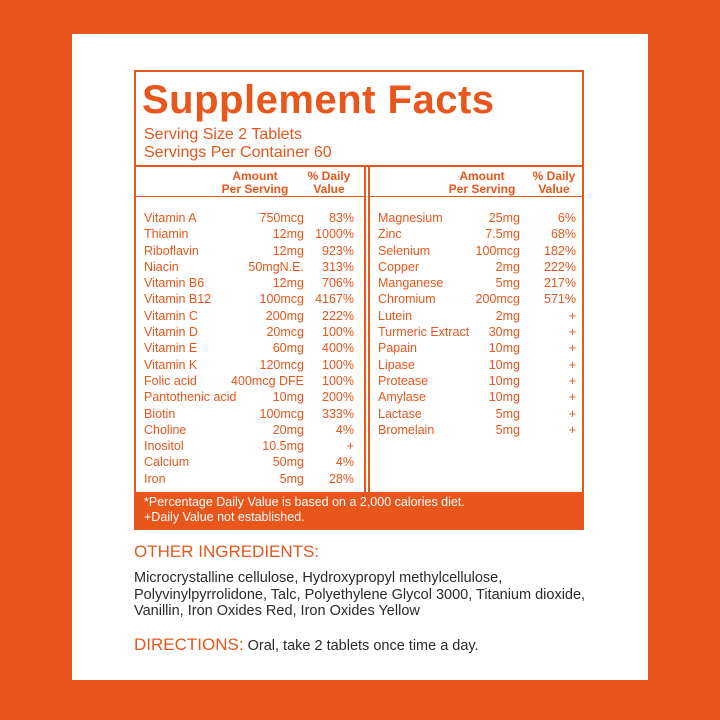  What do you see at coordinates (190, 397) in the screenshot?
I see `nutrient-name: Pantothenic acid` at bounding box center [190, 397].